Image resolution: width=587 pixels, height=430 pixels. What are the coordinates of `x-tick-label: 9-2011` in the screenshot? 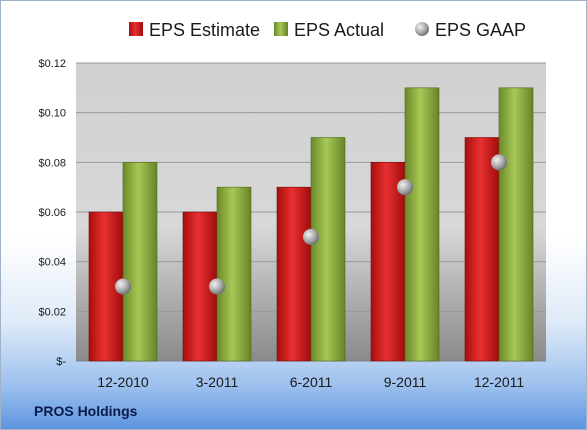 It's located at (405, 382).